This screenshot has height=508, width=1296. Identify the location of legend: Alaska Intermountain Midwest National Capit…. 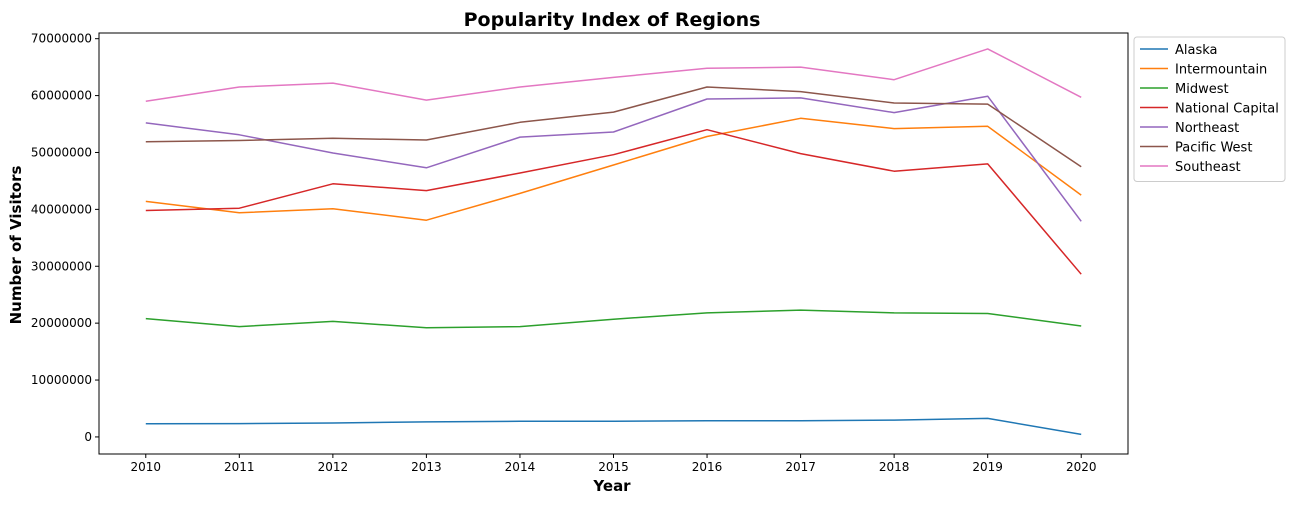
(1209, 109).